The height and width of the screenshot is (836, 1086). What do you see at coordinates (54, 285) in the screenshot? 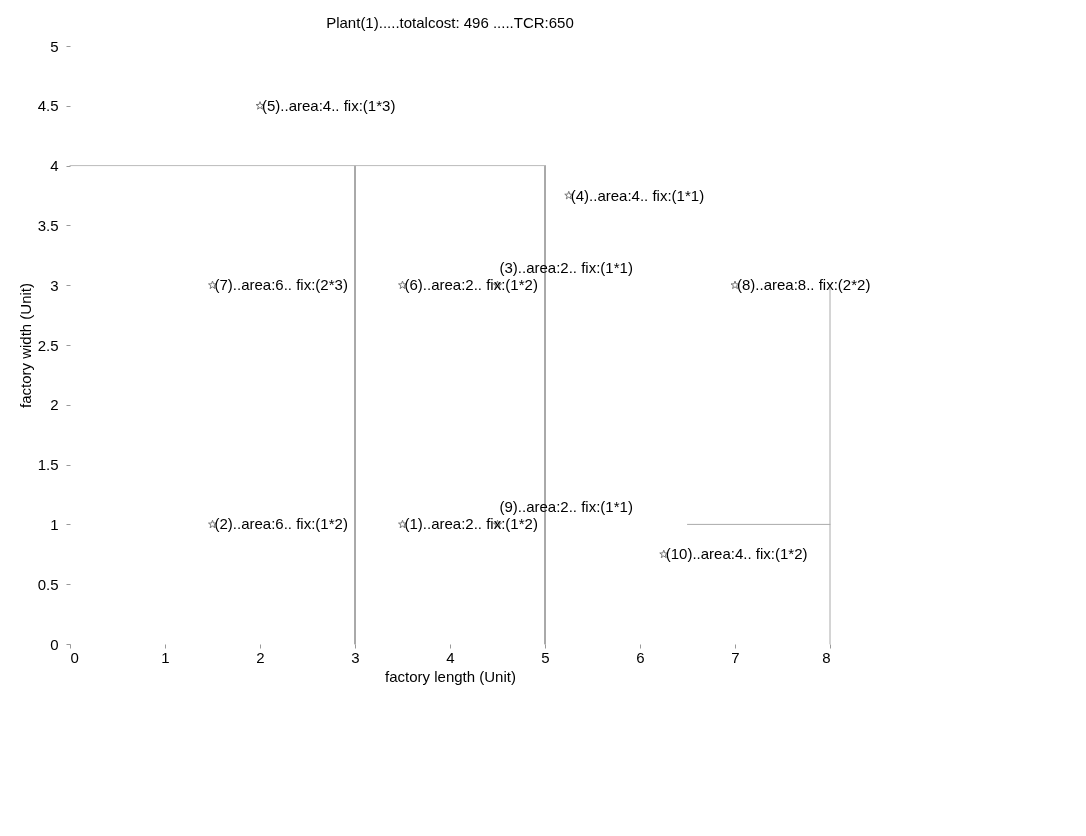
I see `y-tick-label: 3` at bounding box center [54, 285].